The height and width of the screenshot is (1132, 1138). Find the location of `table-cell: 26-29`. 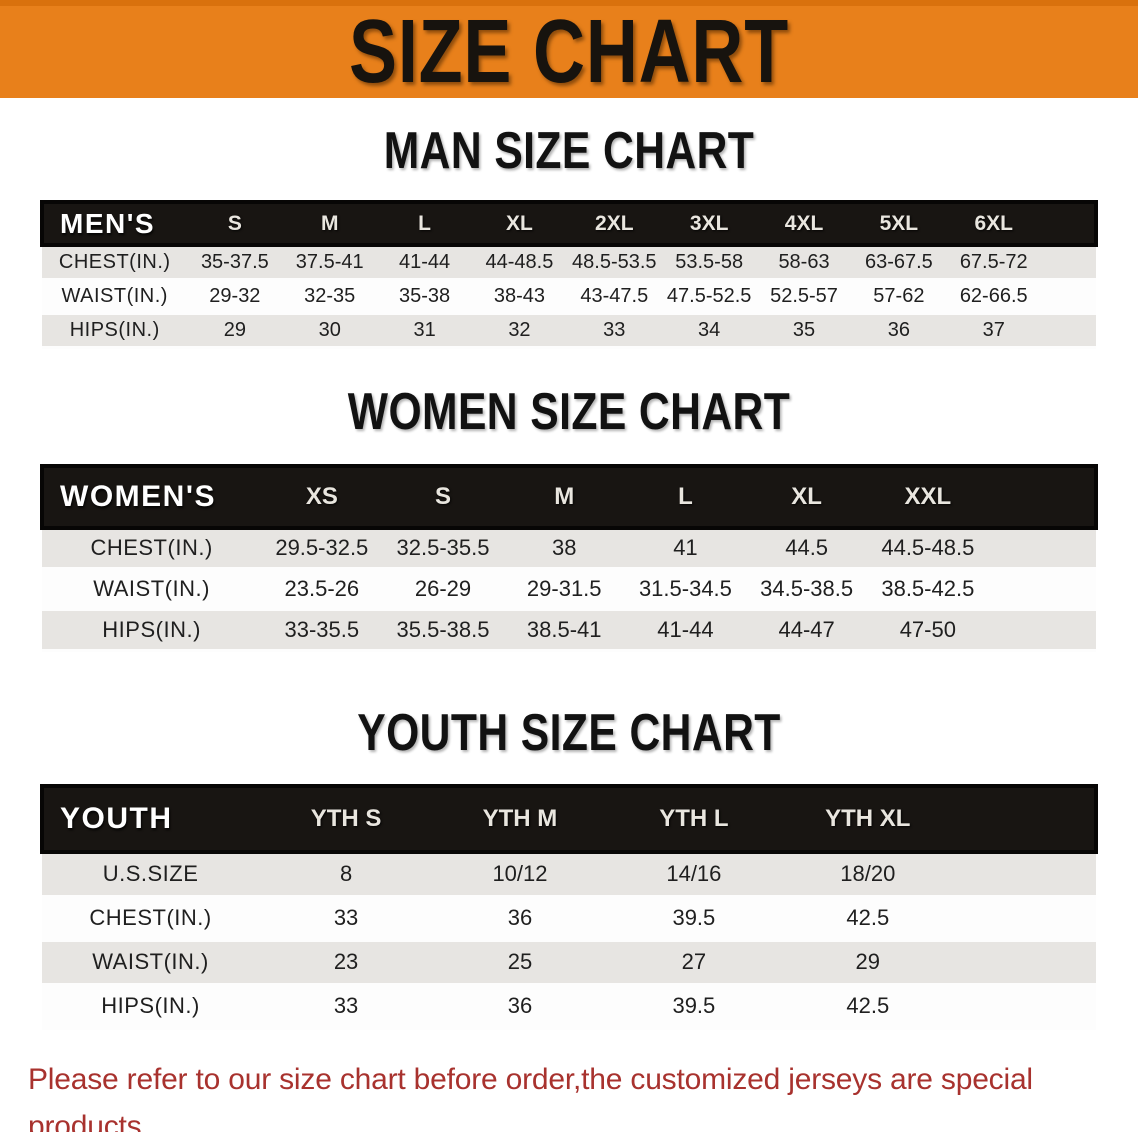

table-cell: 26-29 is located at coordinates (443, 589).